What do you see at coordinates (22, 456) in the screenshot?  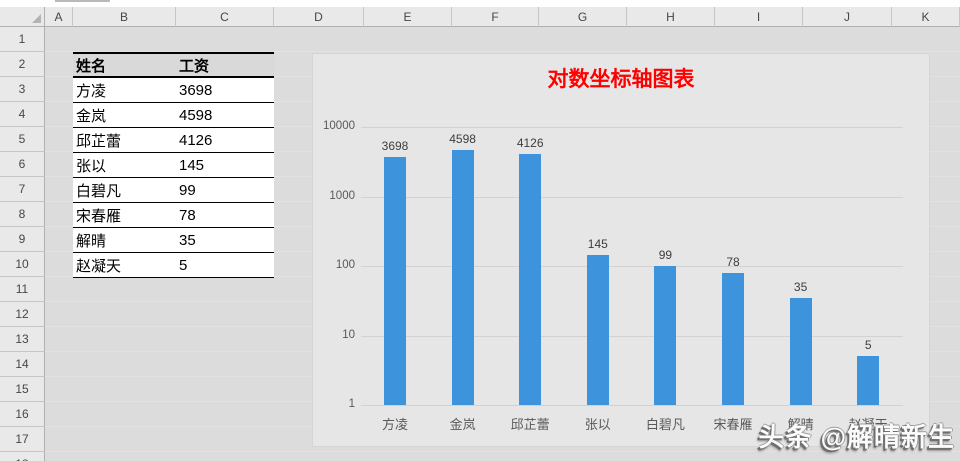 I see `row-header-18: 18` at bounding box center [22, 456].